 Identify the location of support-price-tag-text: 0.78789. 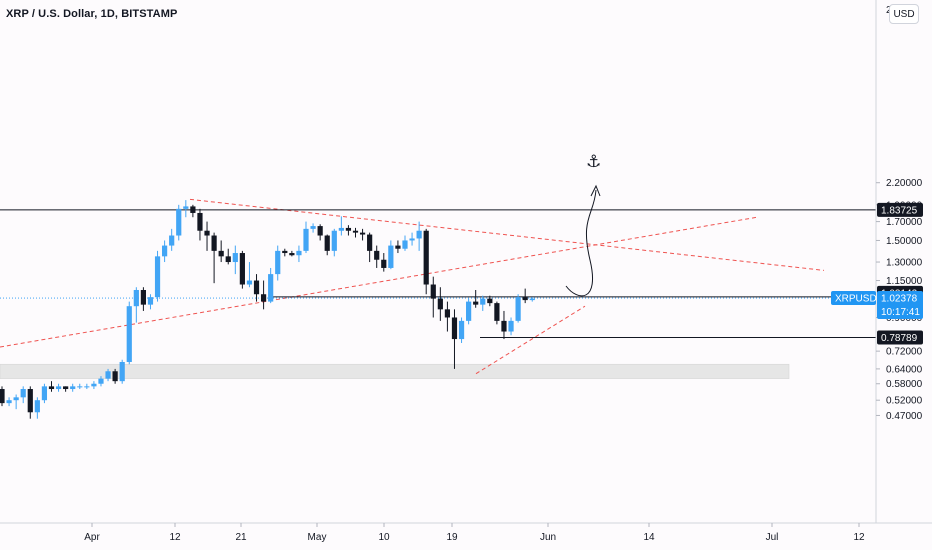
(899, 338).